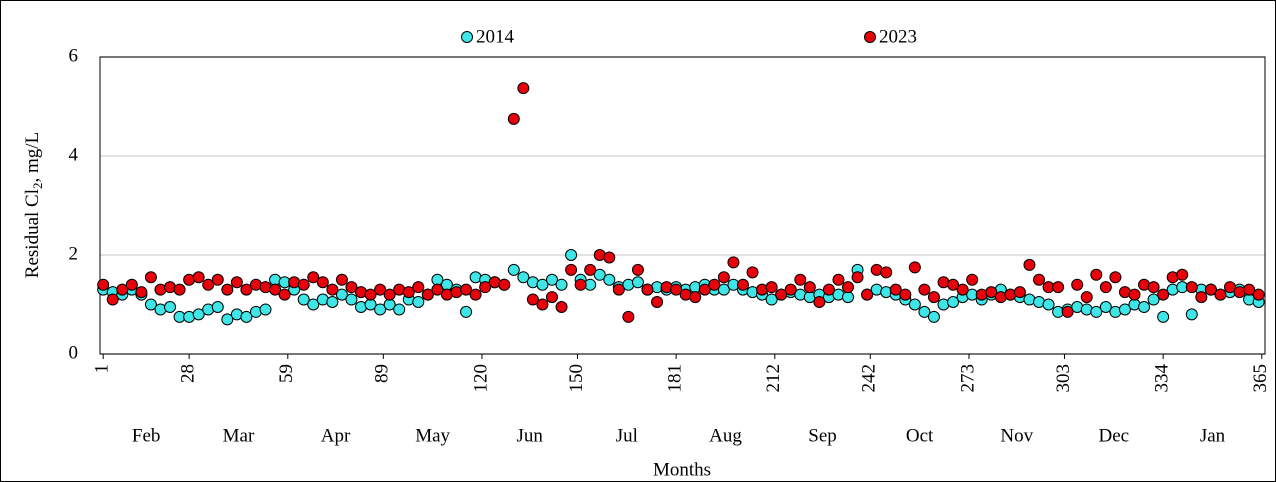  What do you see at coordinates (920, 435) in the screenshot?
I see `month-label: Oct` at bounding box center [920, 435].